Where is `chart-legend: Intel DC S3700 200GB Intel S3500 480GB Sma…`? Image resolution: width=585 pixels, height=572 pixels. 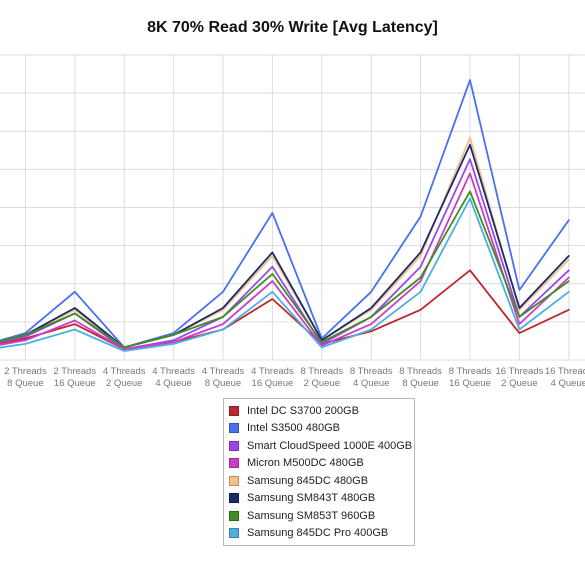 chart-legend: Intel DC S3700 200GB Intel S3500 480GB Sma… is located at coordinates (319, 472).